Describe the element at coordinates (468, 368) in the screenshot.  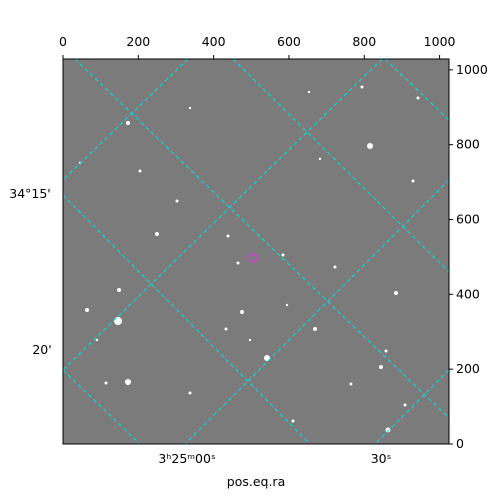
I see `y-tick-label: 200` at that location.